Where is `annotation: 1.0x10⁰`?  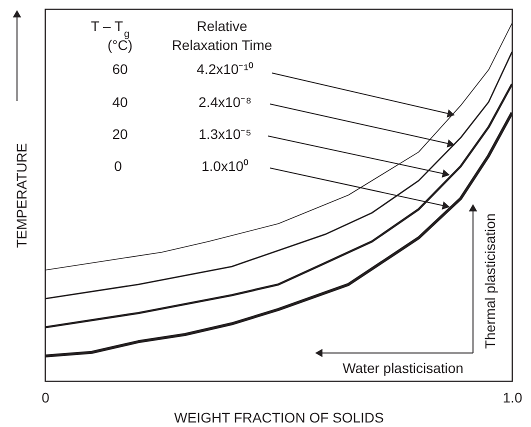 annotation: 1.0x10⁰ is located at coordinates (225, 166).